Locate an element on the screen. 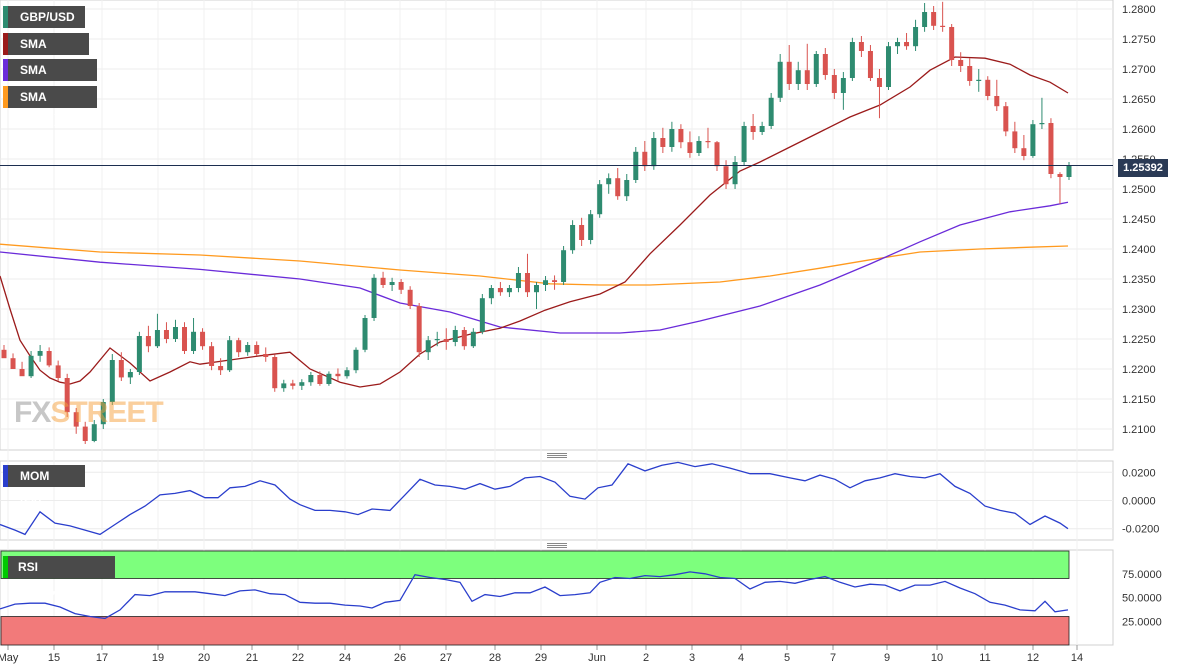  y-tick-label: 1.2650 is located at coordinates (1139, 100).